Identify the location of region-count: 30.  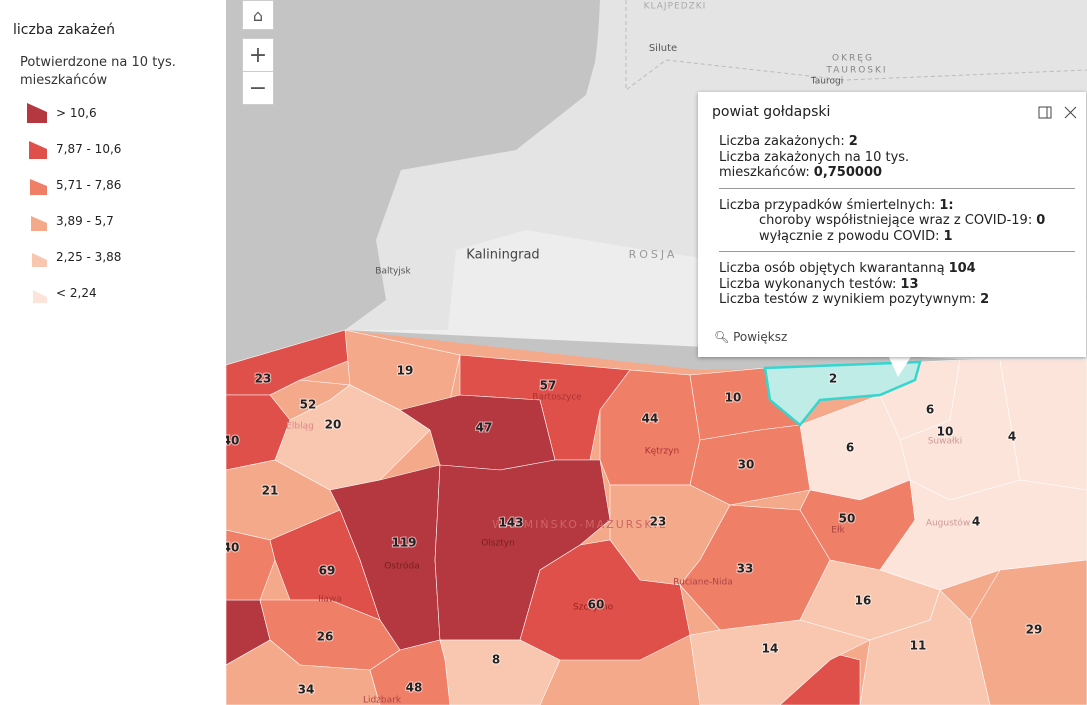
(746, 465).